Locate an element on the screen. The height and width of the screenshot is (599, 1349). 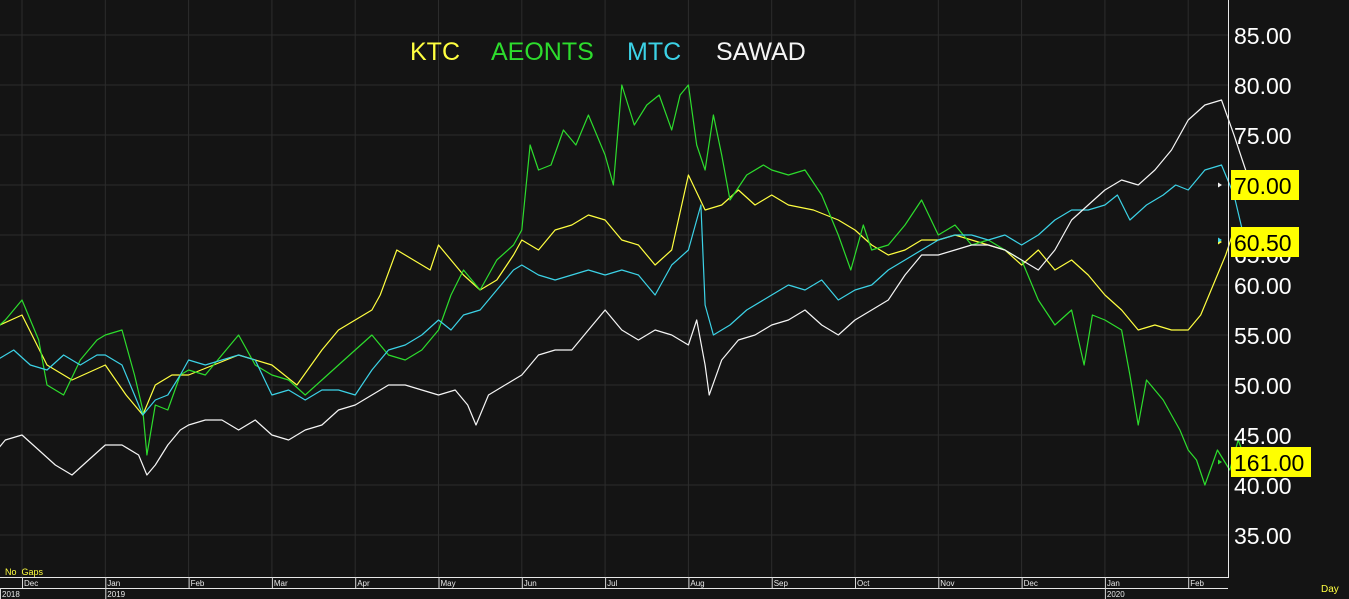
legend-item-aeonts: AEONTS is located at coordinates (542, 52).